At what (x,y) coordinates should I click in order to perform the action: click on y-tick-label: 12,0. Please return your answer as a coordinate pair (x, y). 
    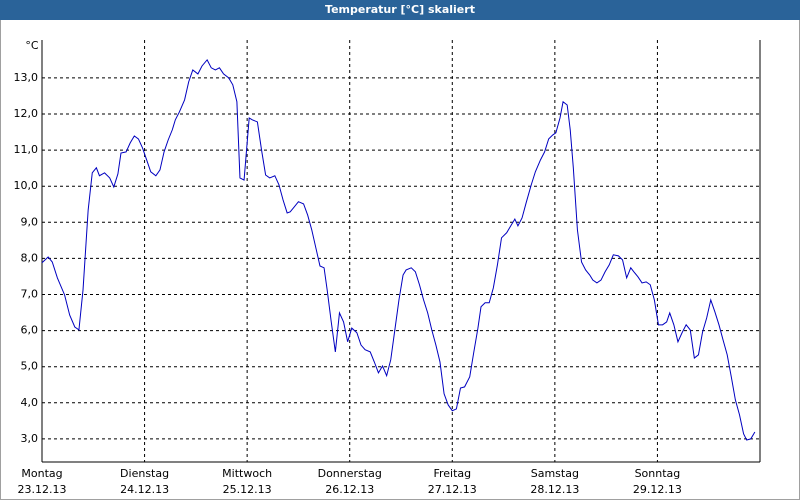
    Looking at the image, I should click on (26, 113).